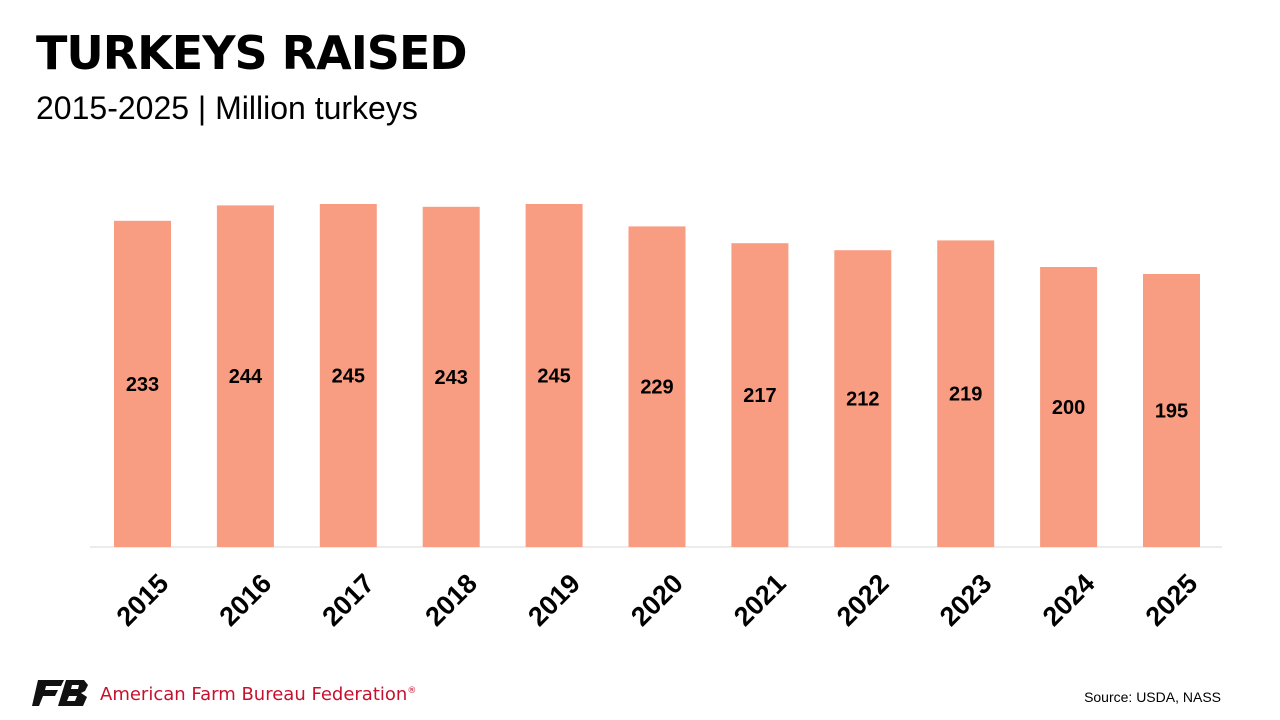  Describe the element at coordinates (760, 600) in the screenshot. I see `x-tick-label-2021: 2021` at that location.